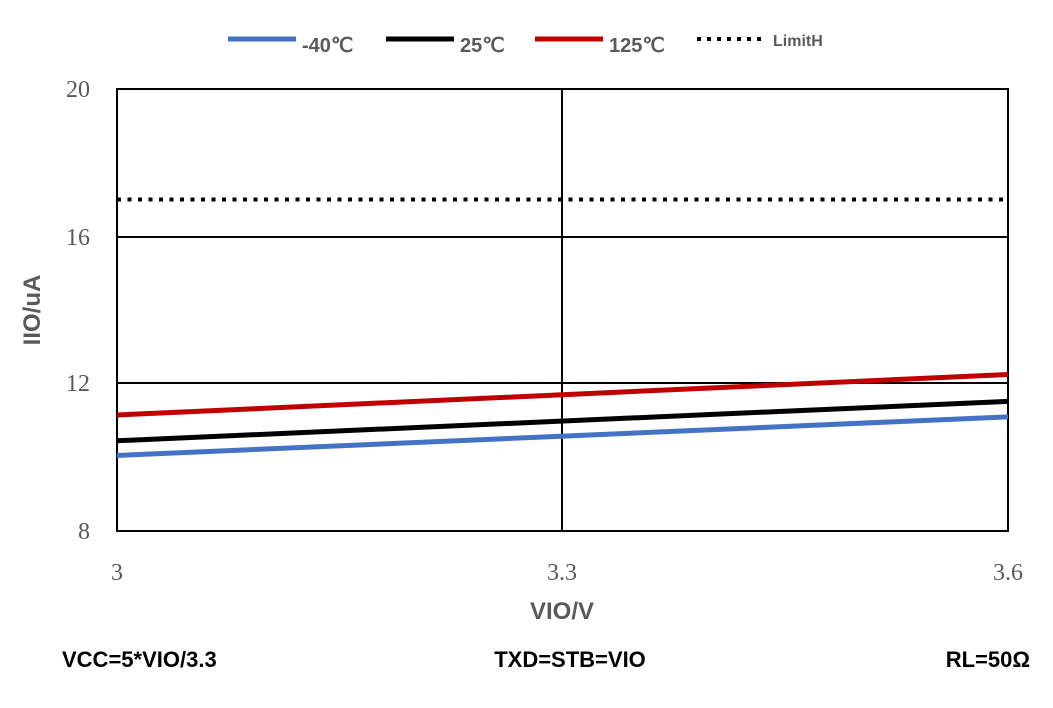 Image resolution: width=1053 pixels, height=708 pixels. I want to click on x-tick-label-3-3: 3.3, so click(562, 573).